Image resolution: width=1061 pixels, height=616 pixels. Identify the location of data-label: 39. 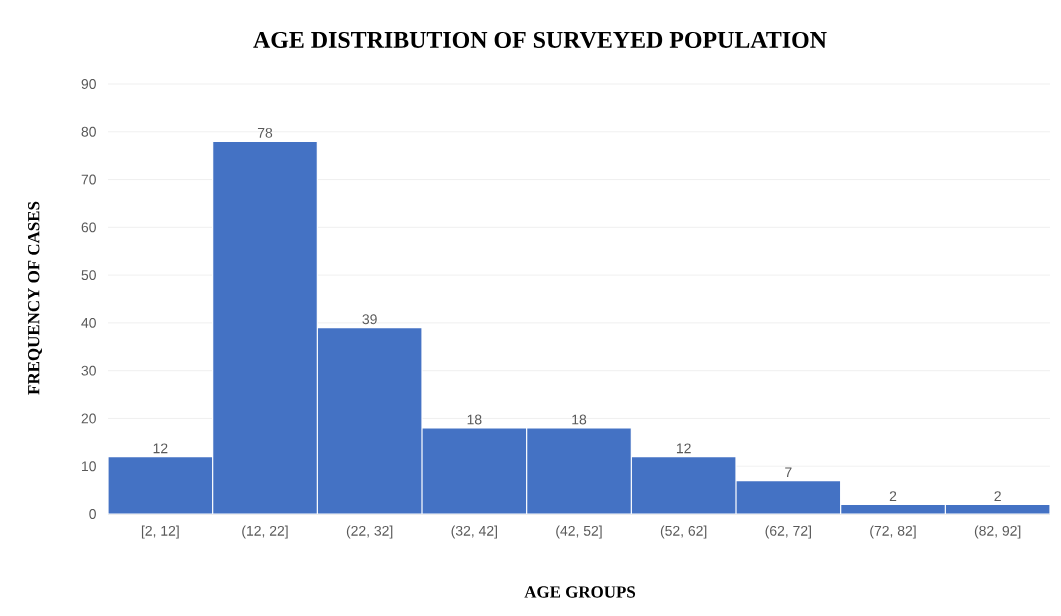
(369, 319).